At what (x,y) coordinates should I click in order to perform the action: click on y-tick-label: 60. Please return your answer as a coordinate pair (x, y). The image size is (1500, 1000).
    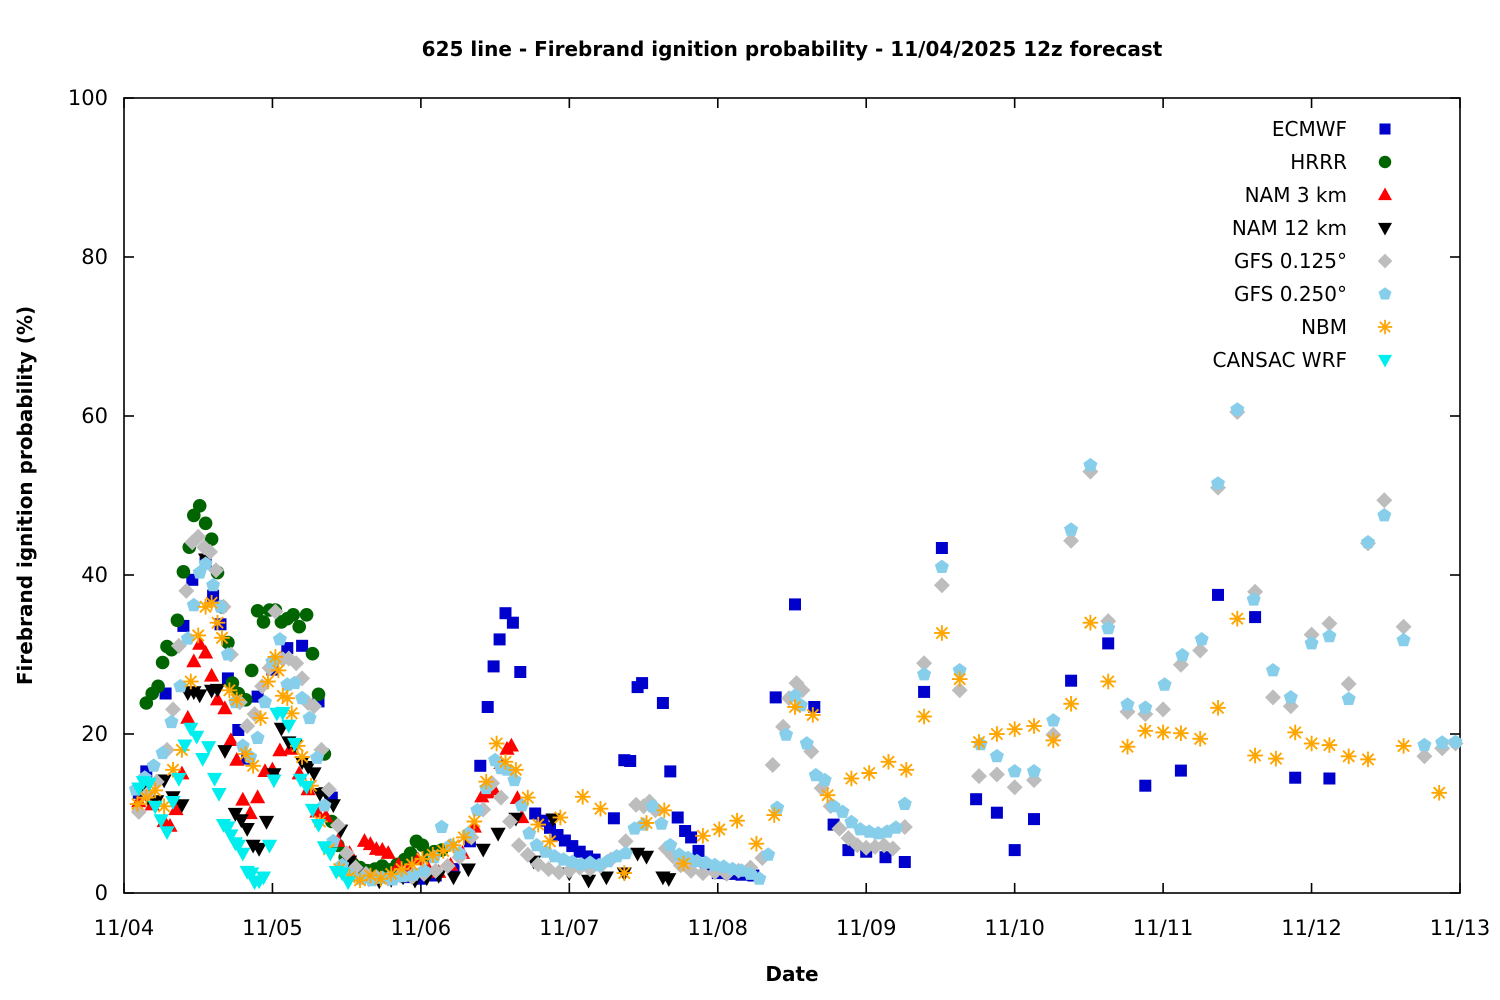
    Looking at the image, I should click on (94, 416).